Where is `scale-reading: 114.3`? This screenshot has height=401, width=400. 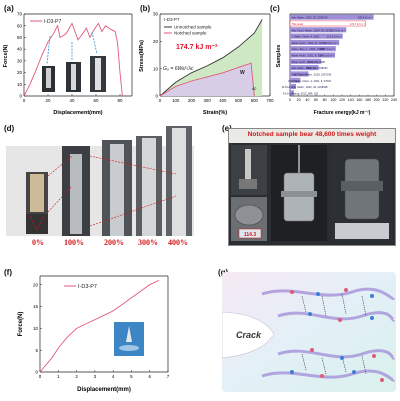
scale-reading: 114.3 is located at coordinates (250, 235).